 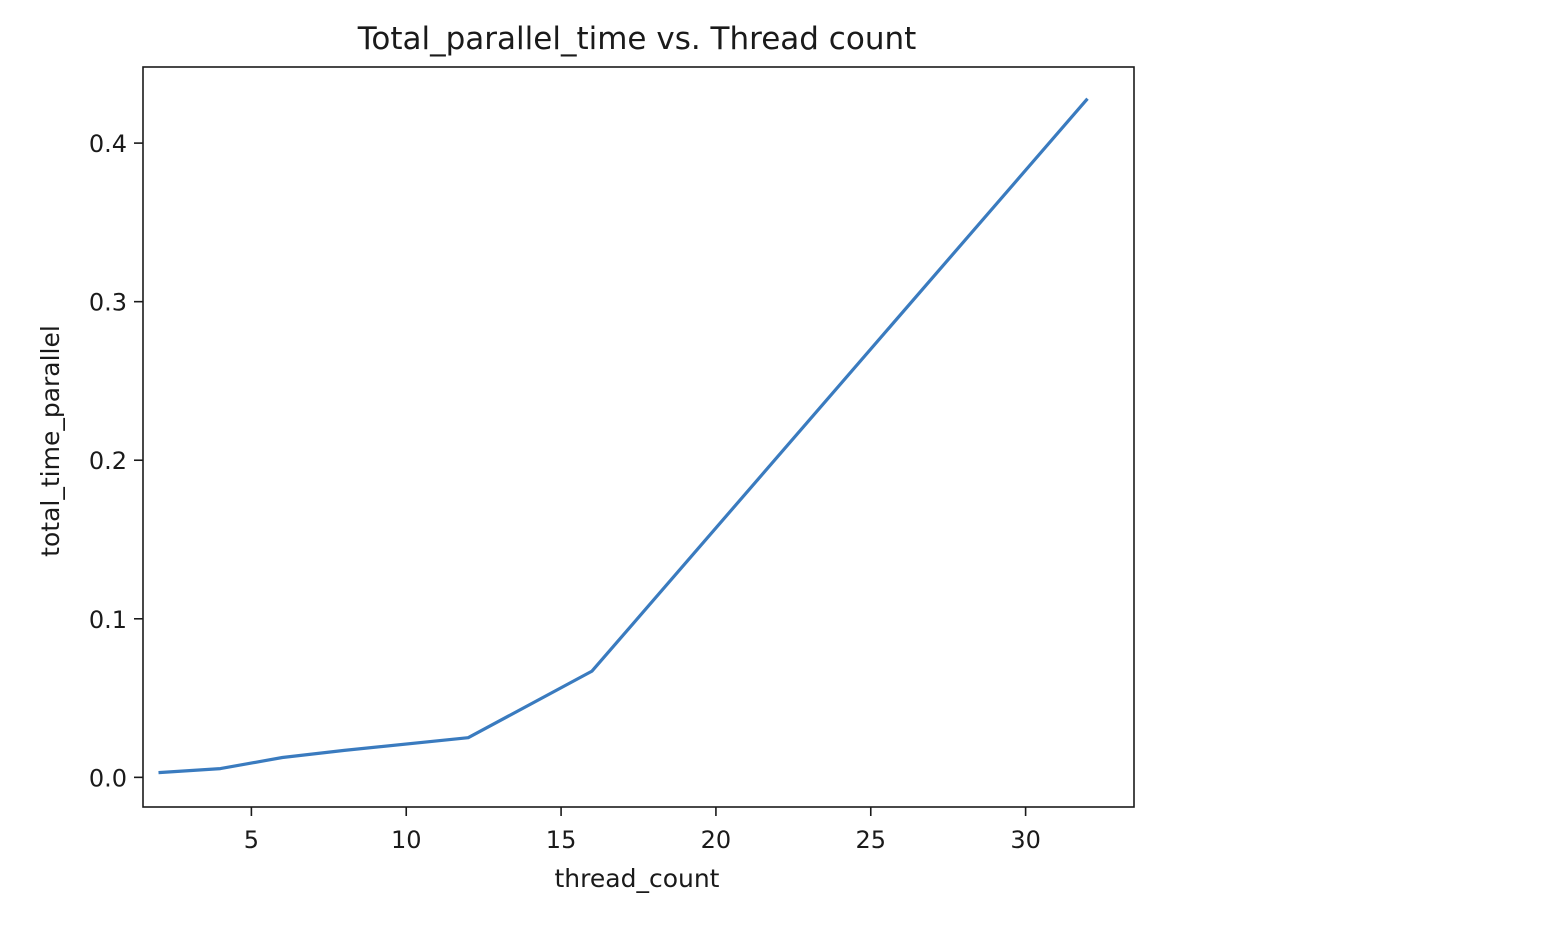 What do you see at coordinates (716, 840) in the screenshot?
I see `x-tick-label: 20` at bounding box center [716, 840].